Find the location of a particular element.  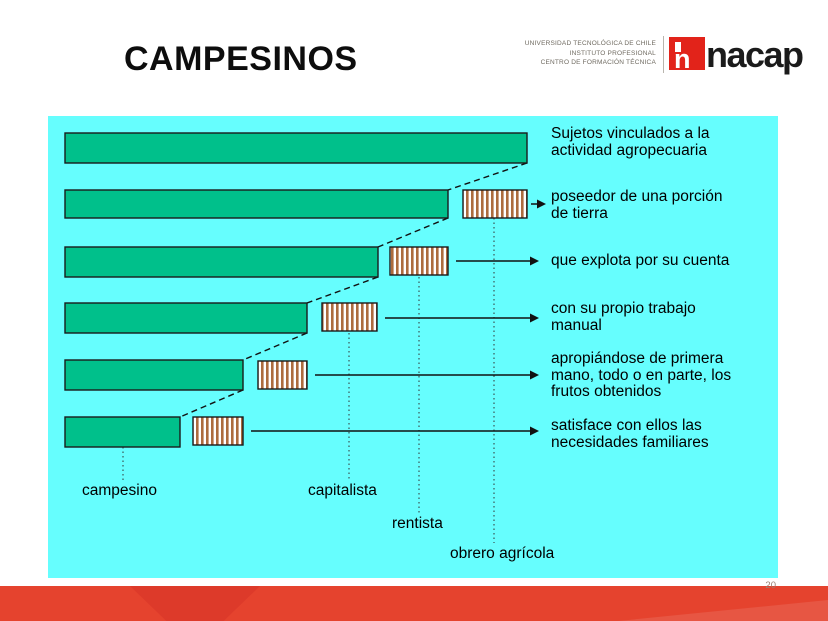

logo-letter: n is located at coordinates (682, 59).